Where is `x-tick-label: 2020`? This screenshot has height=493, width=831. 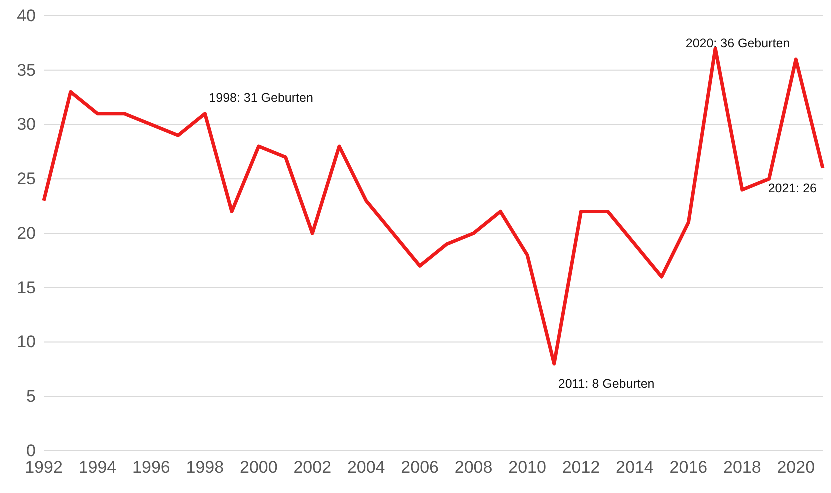 x-tick-label: 2020 is located at coordinates (796, 468).